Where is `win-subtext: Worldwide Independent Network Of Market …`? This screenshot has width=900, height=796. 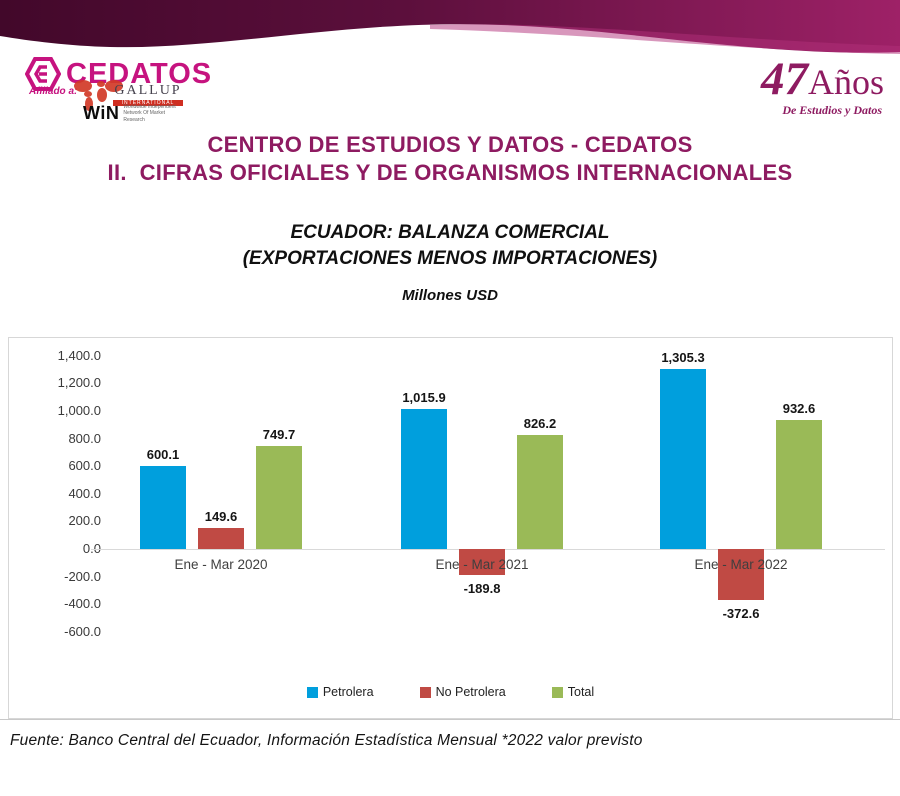
win-subtext: Worldwide Independent Network Of Market … is located at coordinates (149, 113).